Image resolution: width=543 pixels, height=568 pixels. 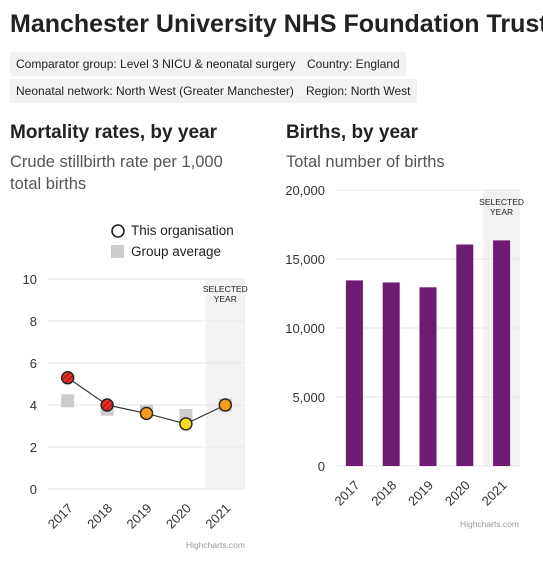 What do you see at coordinates (352, 132) in the screenshot?
I see `births-heading: Births, by year` at bounding box center [352, 132].